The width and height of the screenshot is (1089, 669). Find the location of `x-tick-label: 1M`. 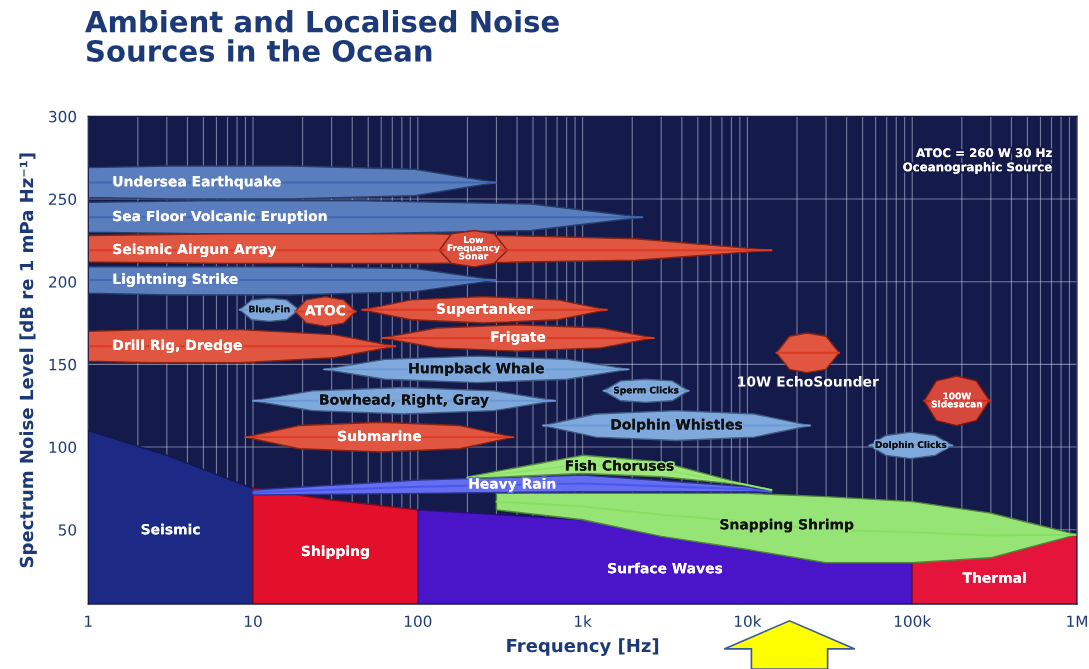

x-tick-label: 1M is located at coordinates (1077, 621).